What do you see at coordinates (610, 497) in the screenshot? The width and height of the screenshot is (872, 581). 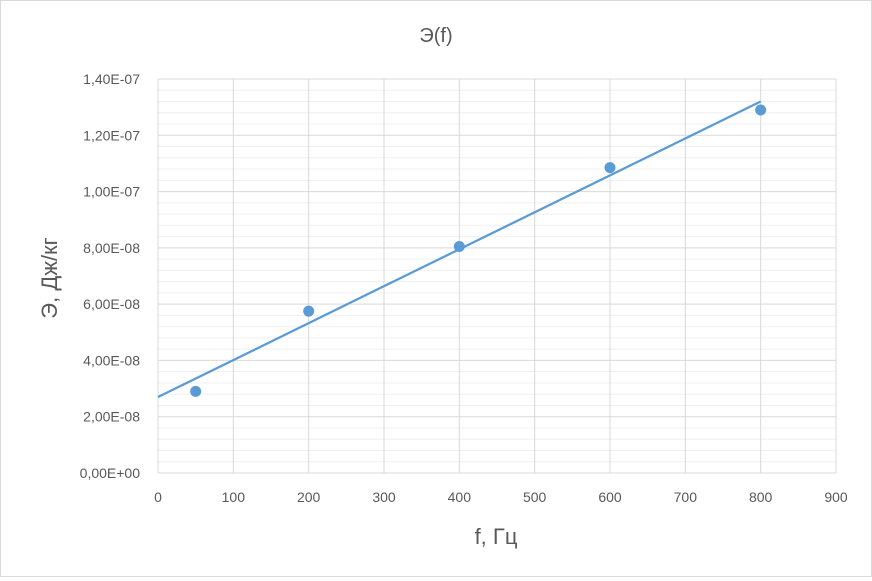 I see `x-tick-label: 600` at bounding box center [610, 497].